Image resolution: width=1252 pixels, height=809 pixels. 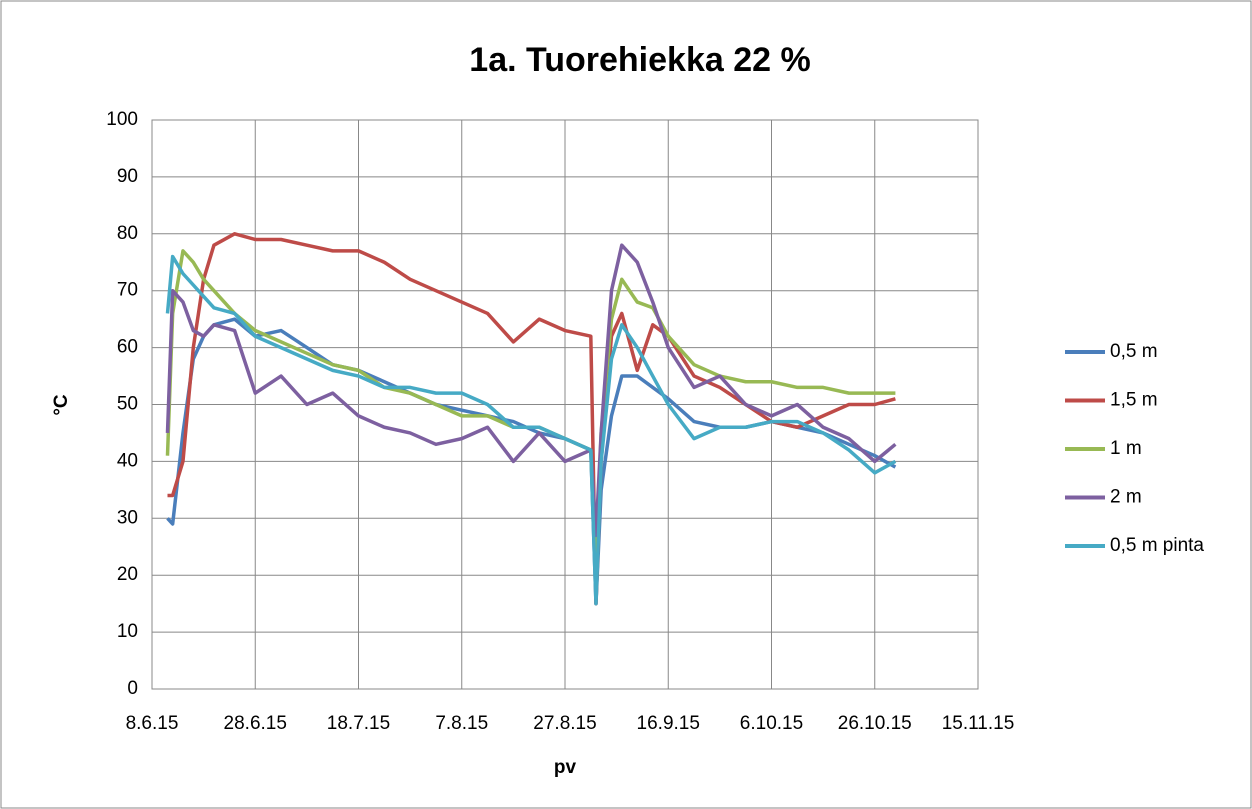 I want to click on y-axis-label: °C, so click(x=61, y=405).